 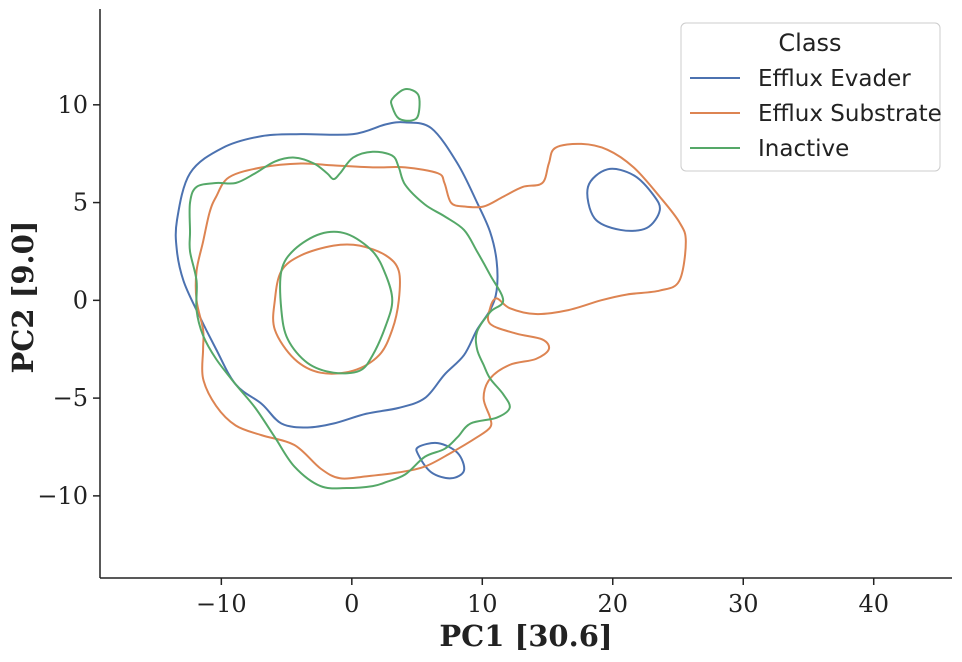 What do you see at coordinates (80, 300) in the screenshot?
I see `y-tick-label: 0` at bounding box center [80, 300].